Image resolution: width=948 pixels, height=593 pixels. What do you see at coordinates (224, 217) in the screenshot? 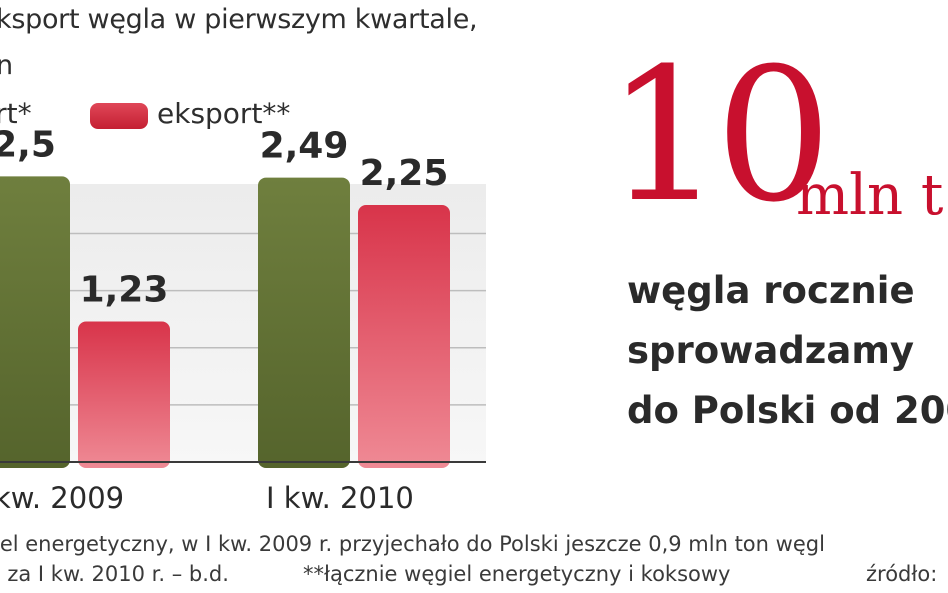
I see `value-labels: 2,5 2,49 1,23 2,25` at bounding box center [224, 217].